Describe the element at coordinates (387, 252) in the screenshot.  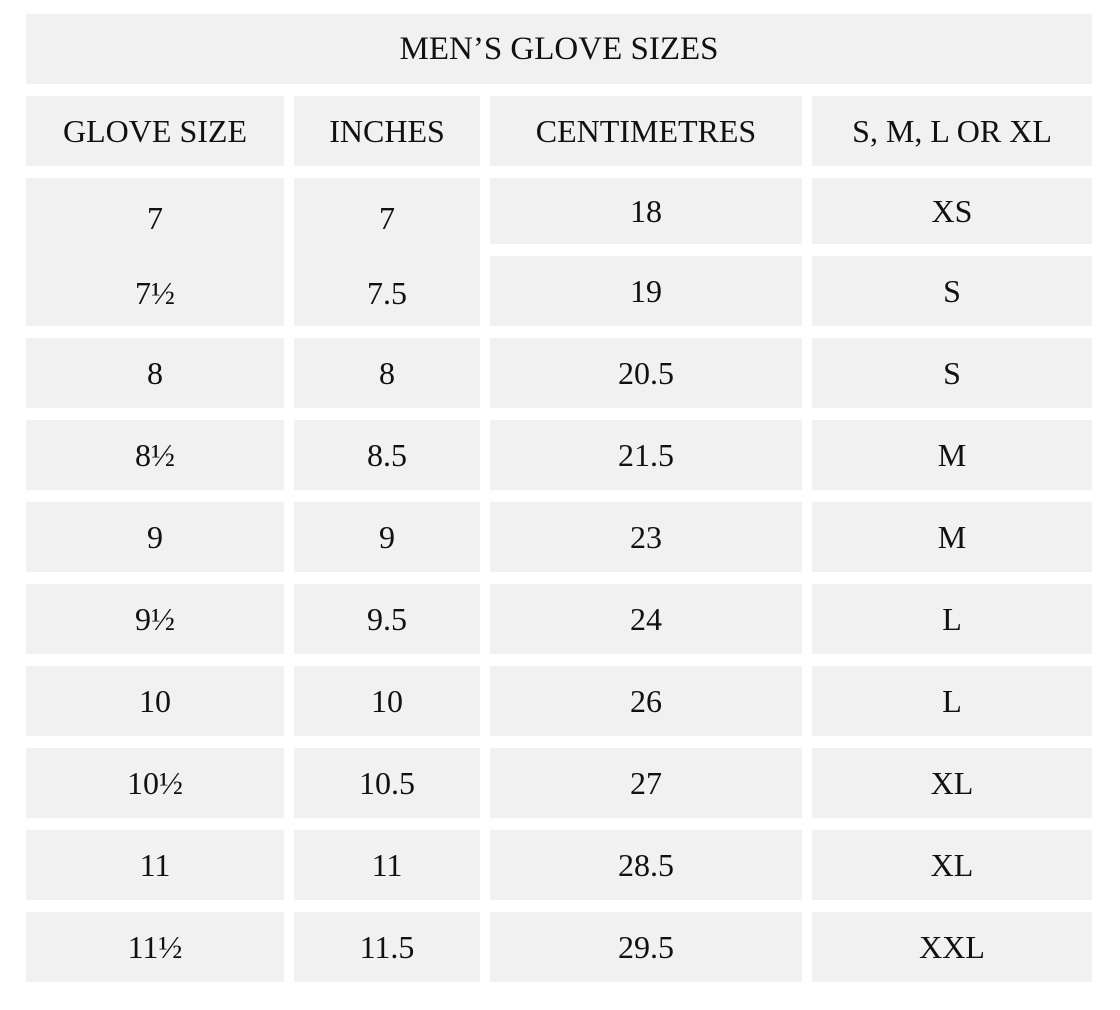
I see `table-cell-inches-merged: 7 7.5` at that location.